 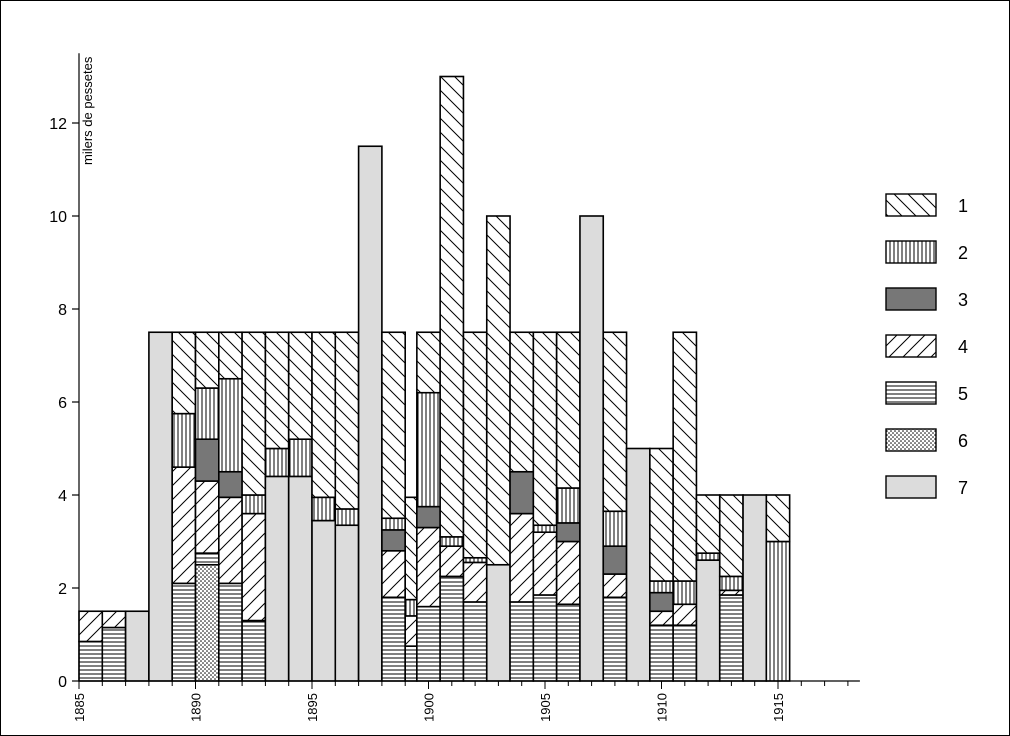 I want to click on y-tick-label: 0, so click(x=62, y=682).